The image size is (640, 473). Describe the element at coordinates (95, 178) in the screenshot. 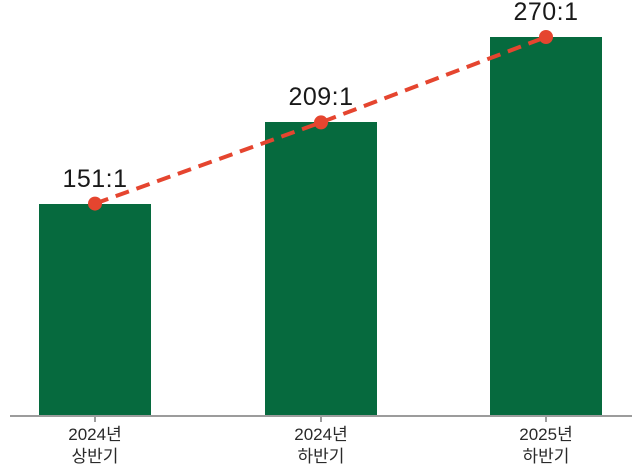

I see `value-label: 151:1` at that location.